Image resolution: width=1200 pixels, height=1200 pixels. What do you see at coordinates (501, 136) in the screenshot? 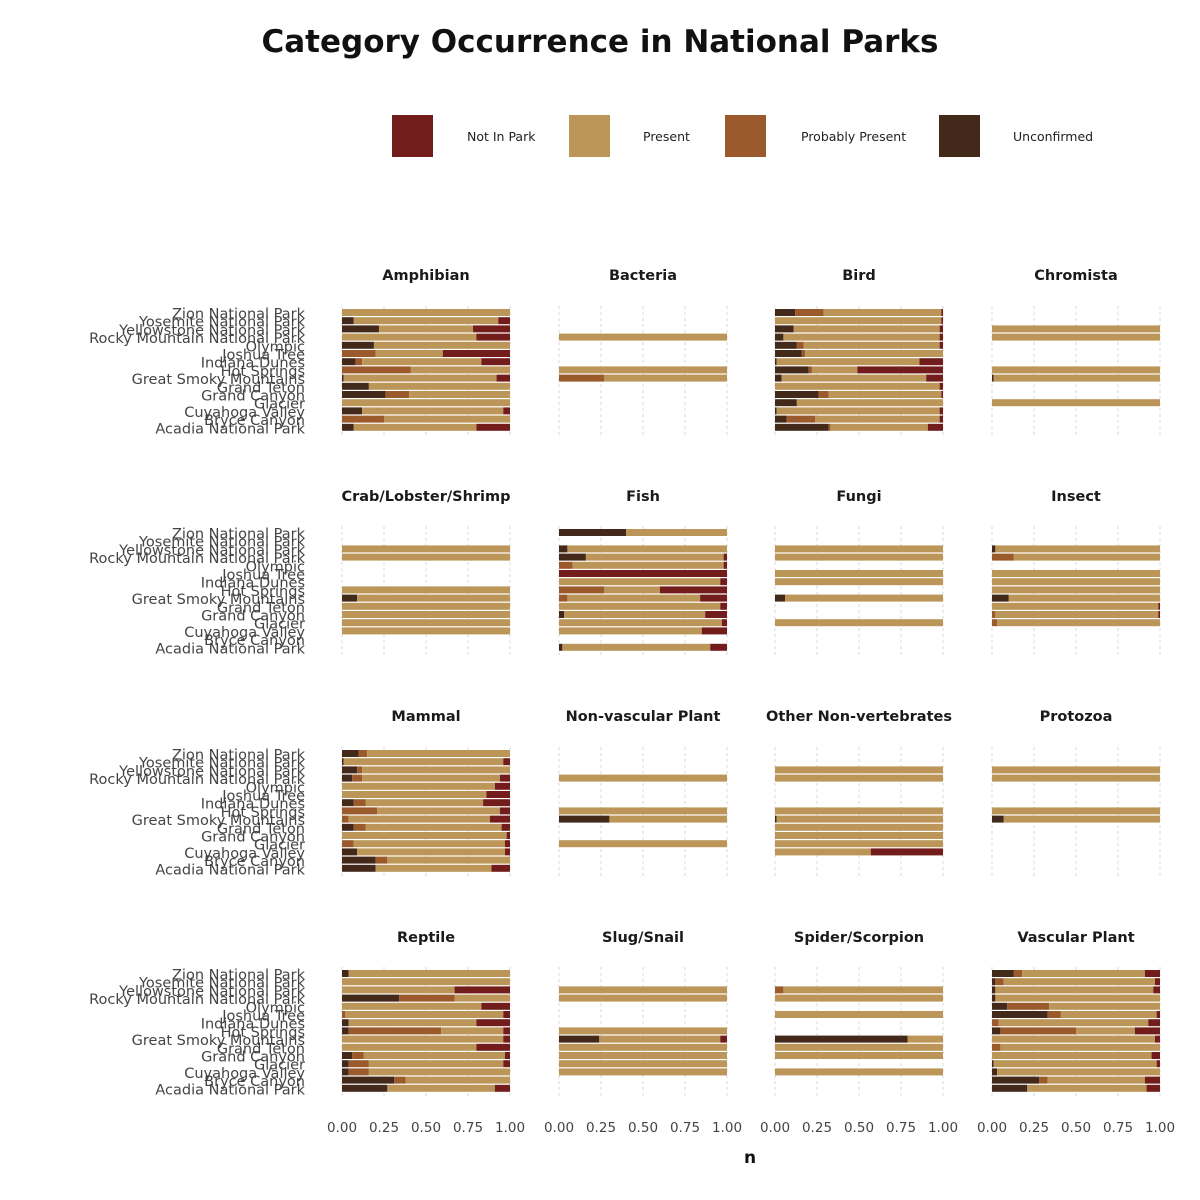
I see `legend-label-0: Not In Park` at bounding box center [501, 136].